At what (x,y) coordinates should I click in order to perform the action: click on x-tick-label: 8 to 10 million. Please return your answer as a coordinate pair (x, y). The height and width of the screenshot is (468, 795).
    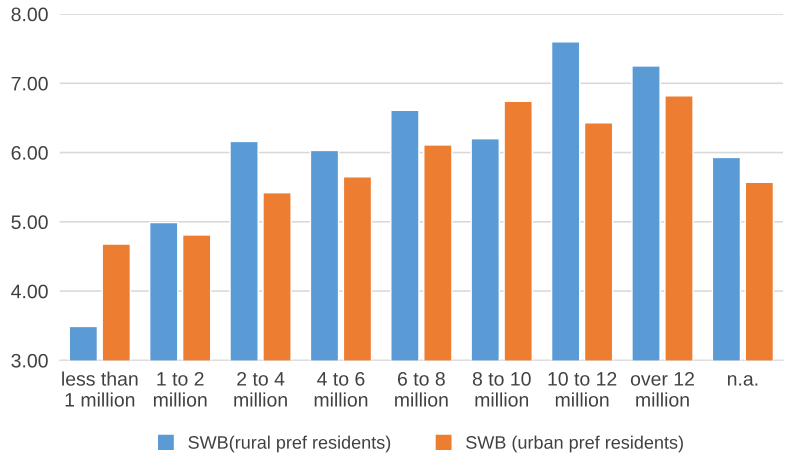
    Looking at the image, I should click on (501, 389).